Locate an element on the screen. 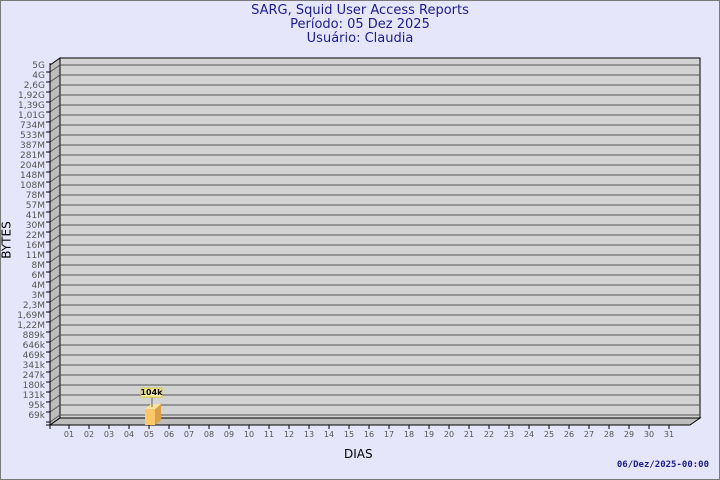  y-tick-label: 95k is located at coordinates (36, 406).